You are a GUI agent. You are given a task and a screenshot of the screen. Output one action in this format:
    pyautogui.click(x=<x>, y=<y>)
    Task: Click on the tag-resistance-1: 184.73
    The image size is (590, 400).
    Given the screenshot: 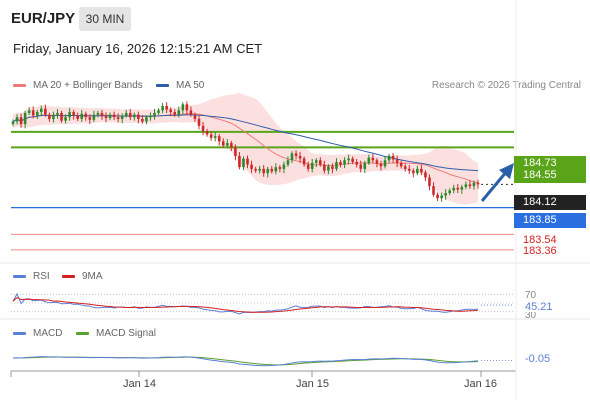 What is the action you would take?
    pyautogui.click(x=550, y=163)
    